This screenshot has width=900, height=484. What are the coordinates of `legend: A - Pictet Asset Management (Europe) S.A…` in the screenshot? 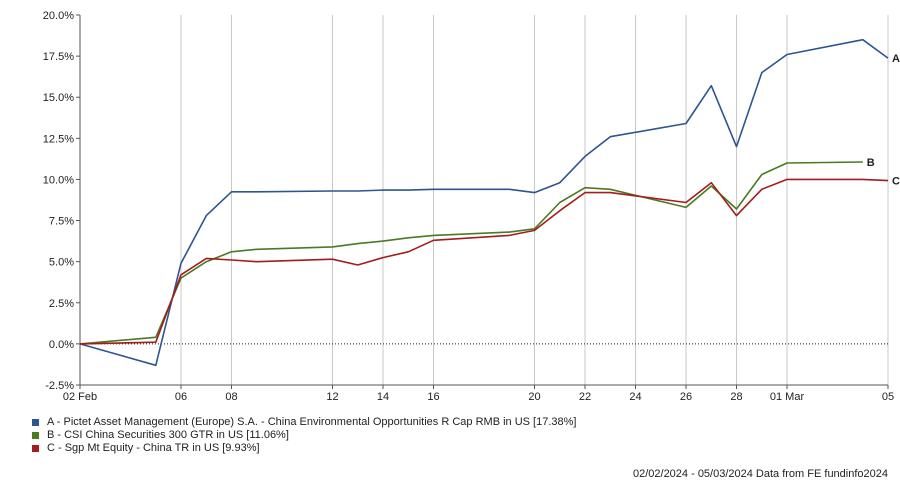 It's located at (304, 435).